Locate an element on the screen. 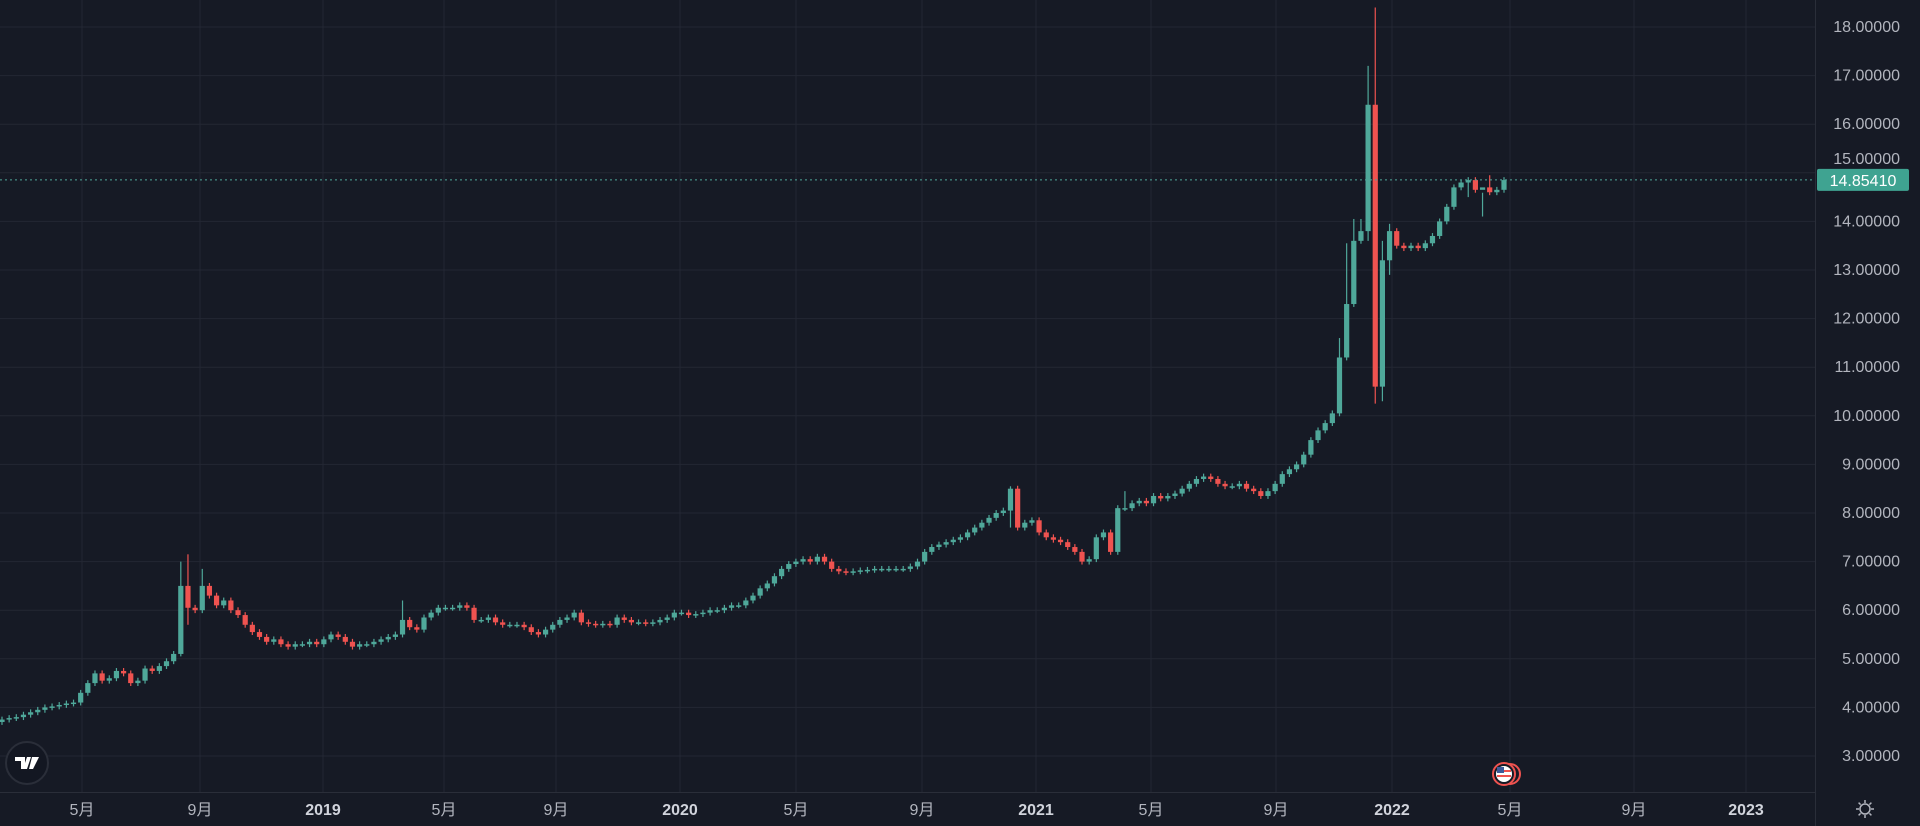 This screenshot has height=826, width=1920. price-tick-label: 15.00000 is located at coordinates (1866, 159).